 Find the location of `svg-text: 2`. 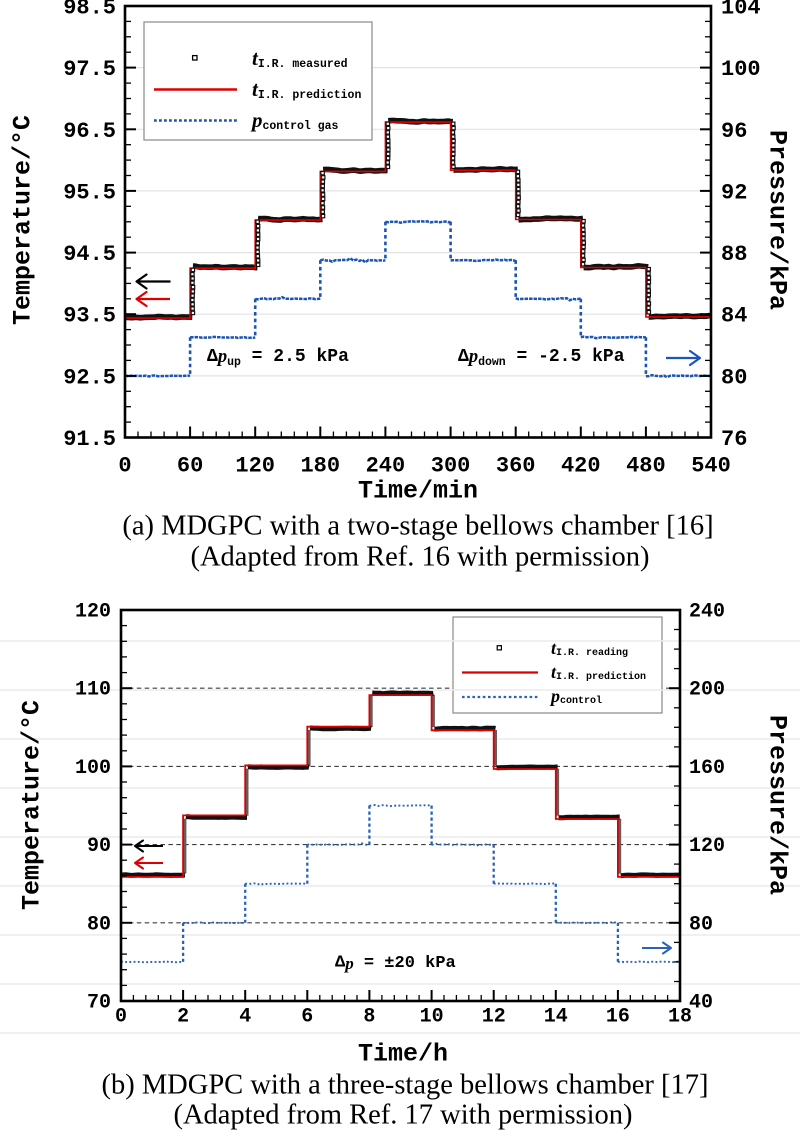

svg-text: 2 is located at coordinates (183, 1017).